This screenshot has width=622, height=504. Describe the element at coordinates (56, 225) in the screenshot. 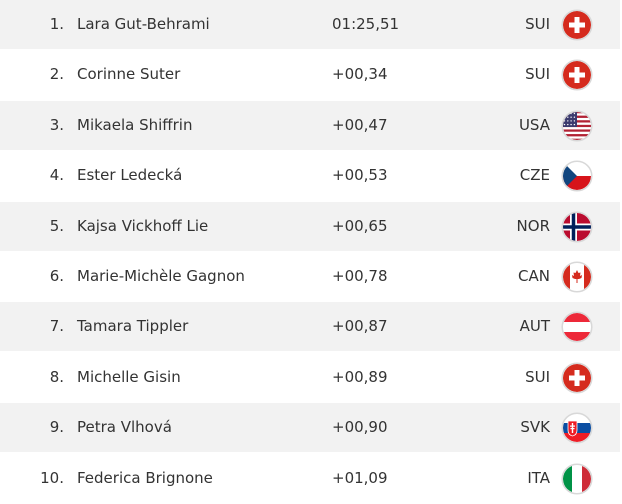

I see `rank: 5.` at that location.